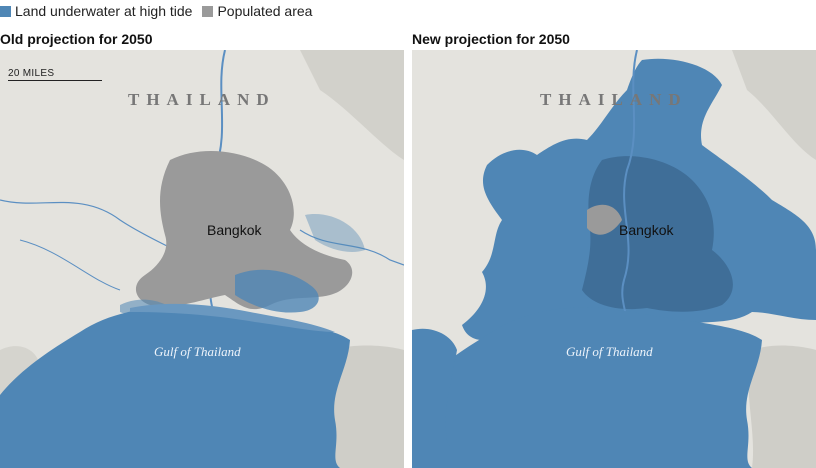 Image resolution: width=816 pixels, height=468 pixels. What do you see at coordinates (609, 351) in the screenshot?
I see `sea-label-new: Gulf of Thailand` at bounding box center [609, 351].